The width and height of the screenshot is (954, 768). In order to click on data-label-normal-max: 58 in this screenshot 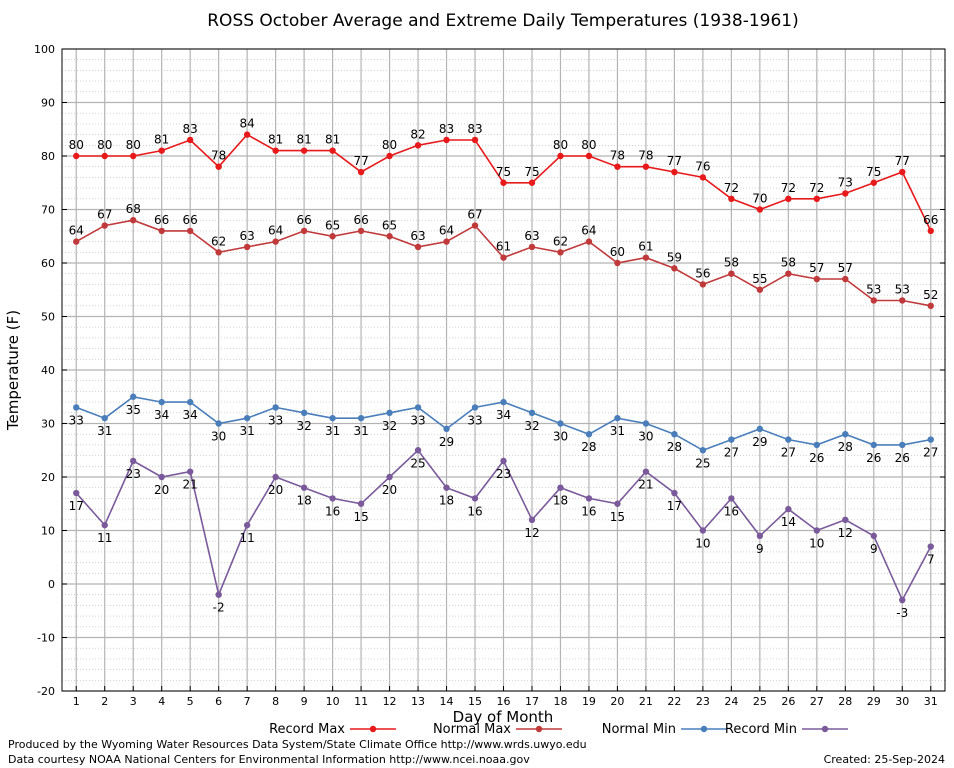, I will do `click(788, 263)`.